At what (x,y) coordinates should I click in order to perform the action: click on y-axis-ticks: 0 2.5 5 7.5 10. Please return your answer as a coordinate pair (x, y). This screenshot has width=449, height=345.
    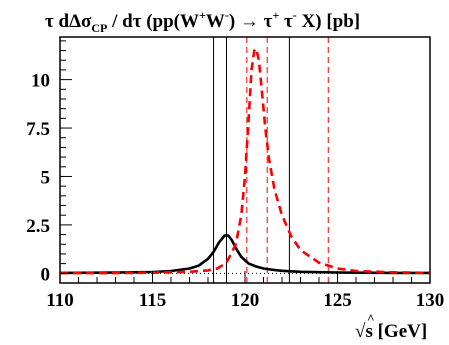
    Looking at the image, I should click on (49, 162).